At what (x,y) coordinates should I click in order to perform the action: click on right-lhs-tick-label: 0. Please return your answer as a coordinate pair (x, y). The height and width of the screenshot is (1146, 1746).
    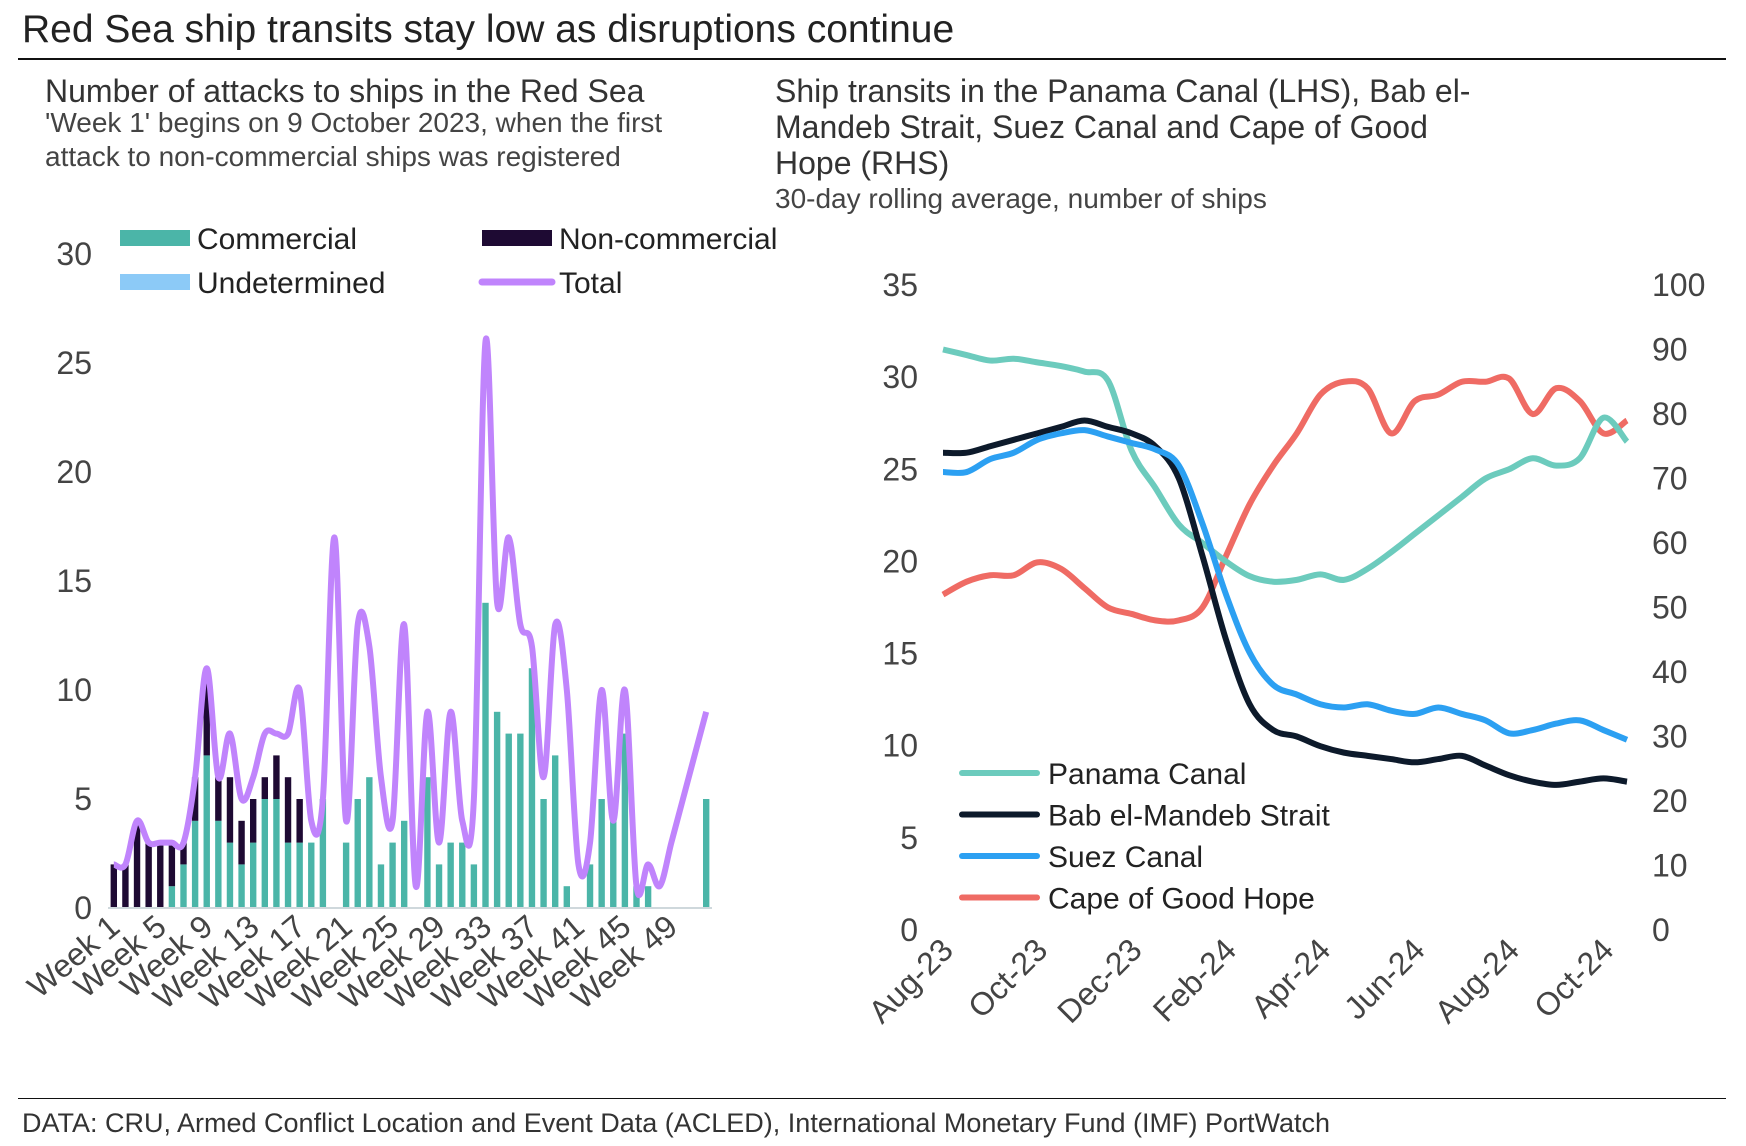
    Looking at the image, I should click on (909, 930).